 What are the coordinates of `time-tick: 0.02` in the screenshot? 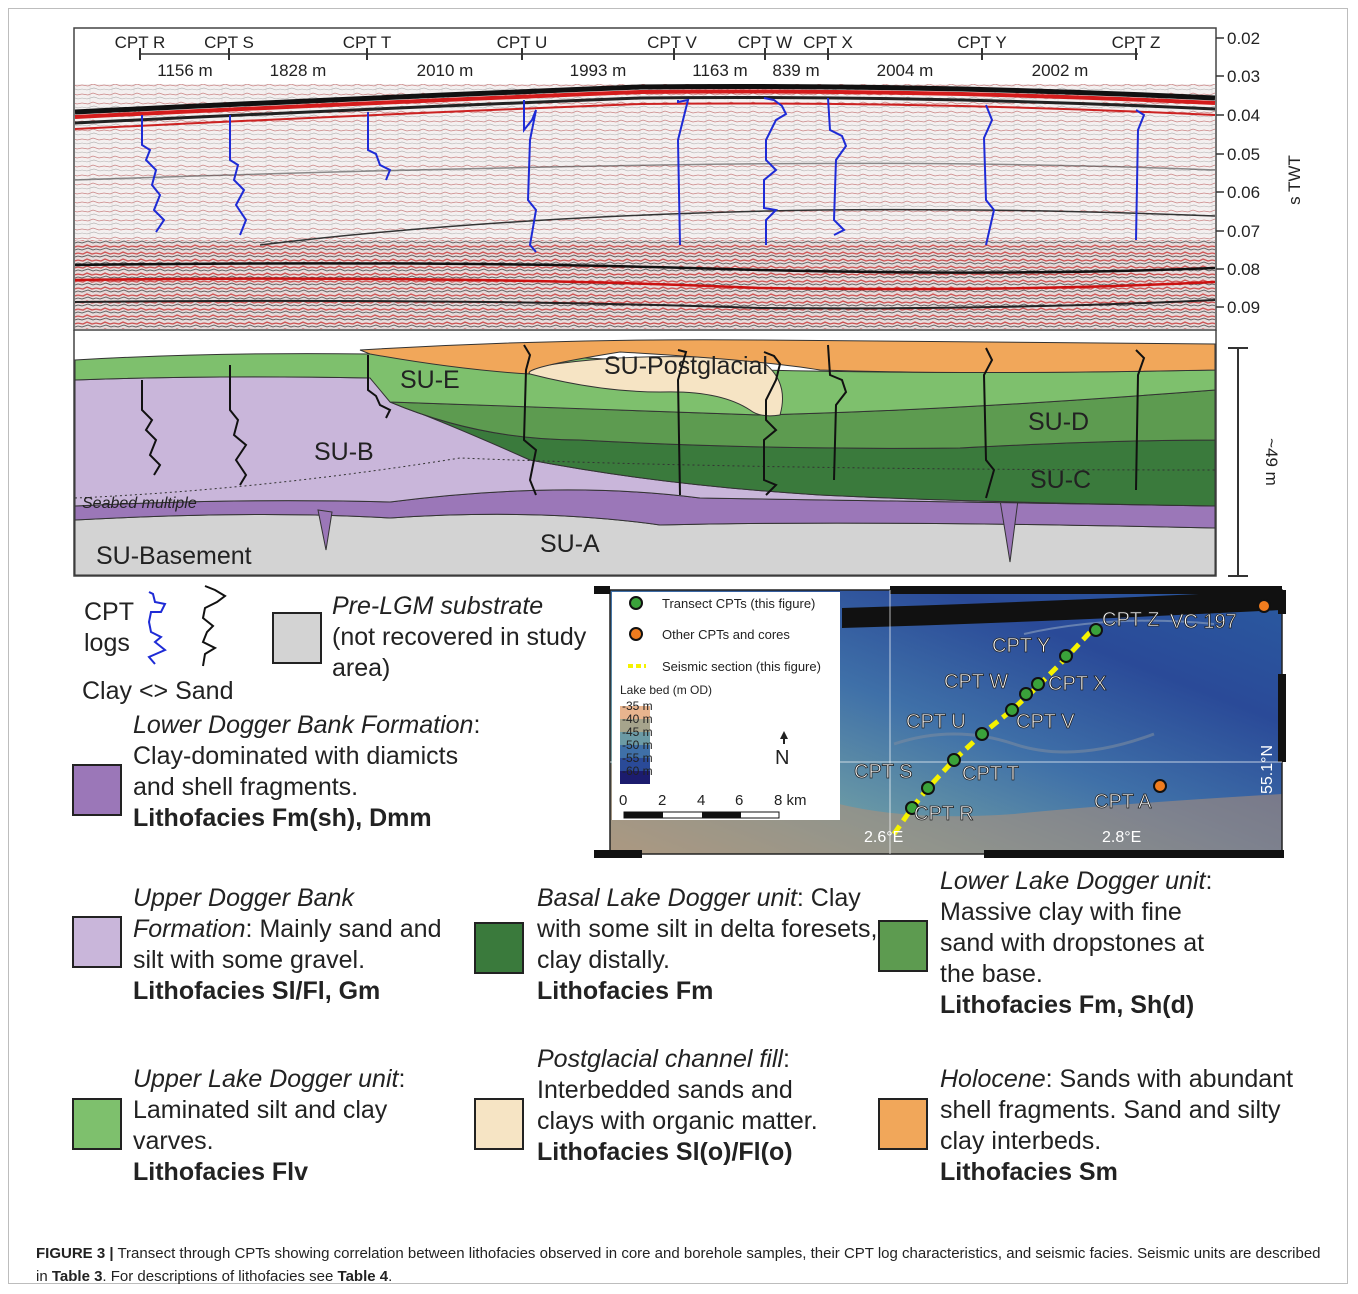 It's located at (1243, 38).